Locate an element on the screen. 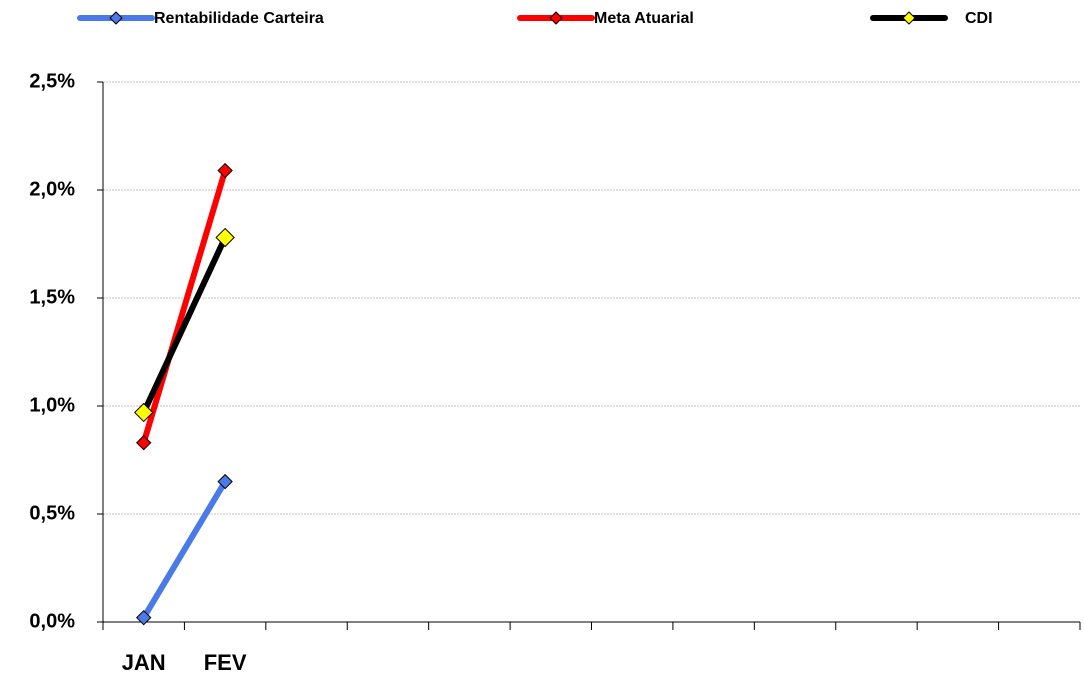  y-tick-label: 0,0% is located at coordinates (52, 621).